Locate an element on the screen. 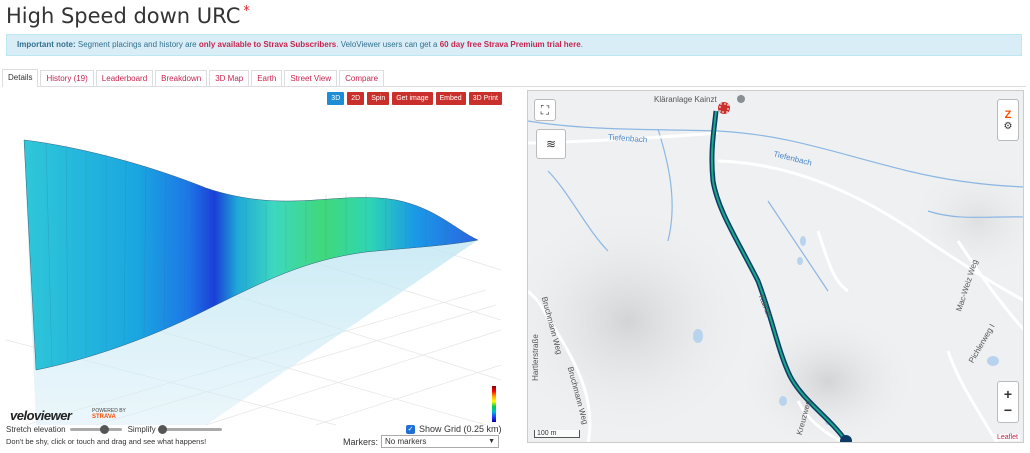  lakes is located at coordinates (846, 330).